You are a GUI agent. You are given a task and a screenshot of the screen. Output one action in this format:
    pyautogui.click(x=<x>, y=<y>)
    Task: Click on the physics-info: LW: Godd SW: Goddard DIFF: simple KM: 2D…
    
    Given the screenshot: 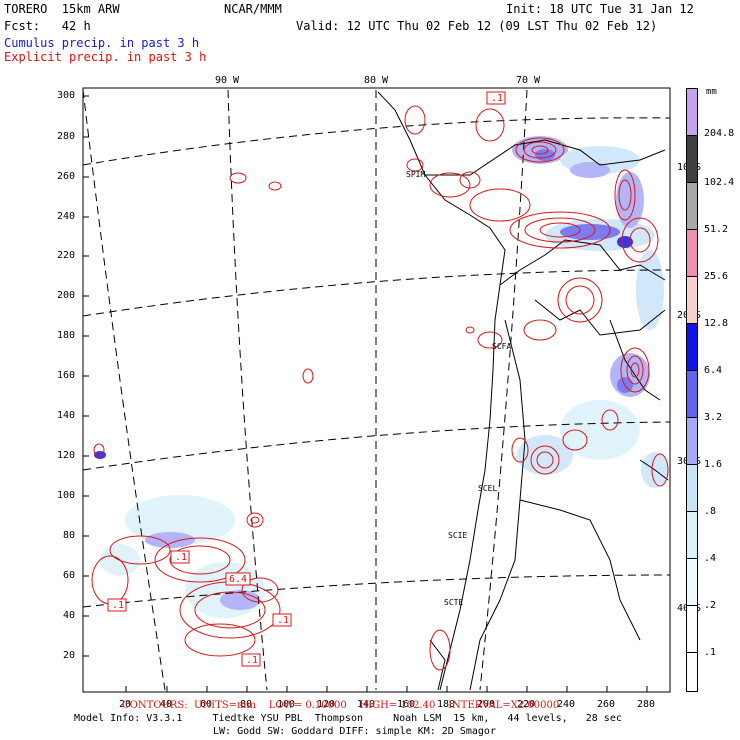 What is the action you would take?
    pyautogui.click(x=354, y=731)
    